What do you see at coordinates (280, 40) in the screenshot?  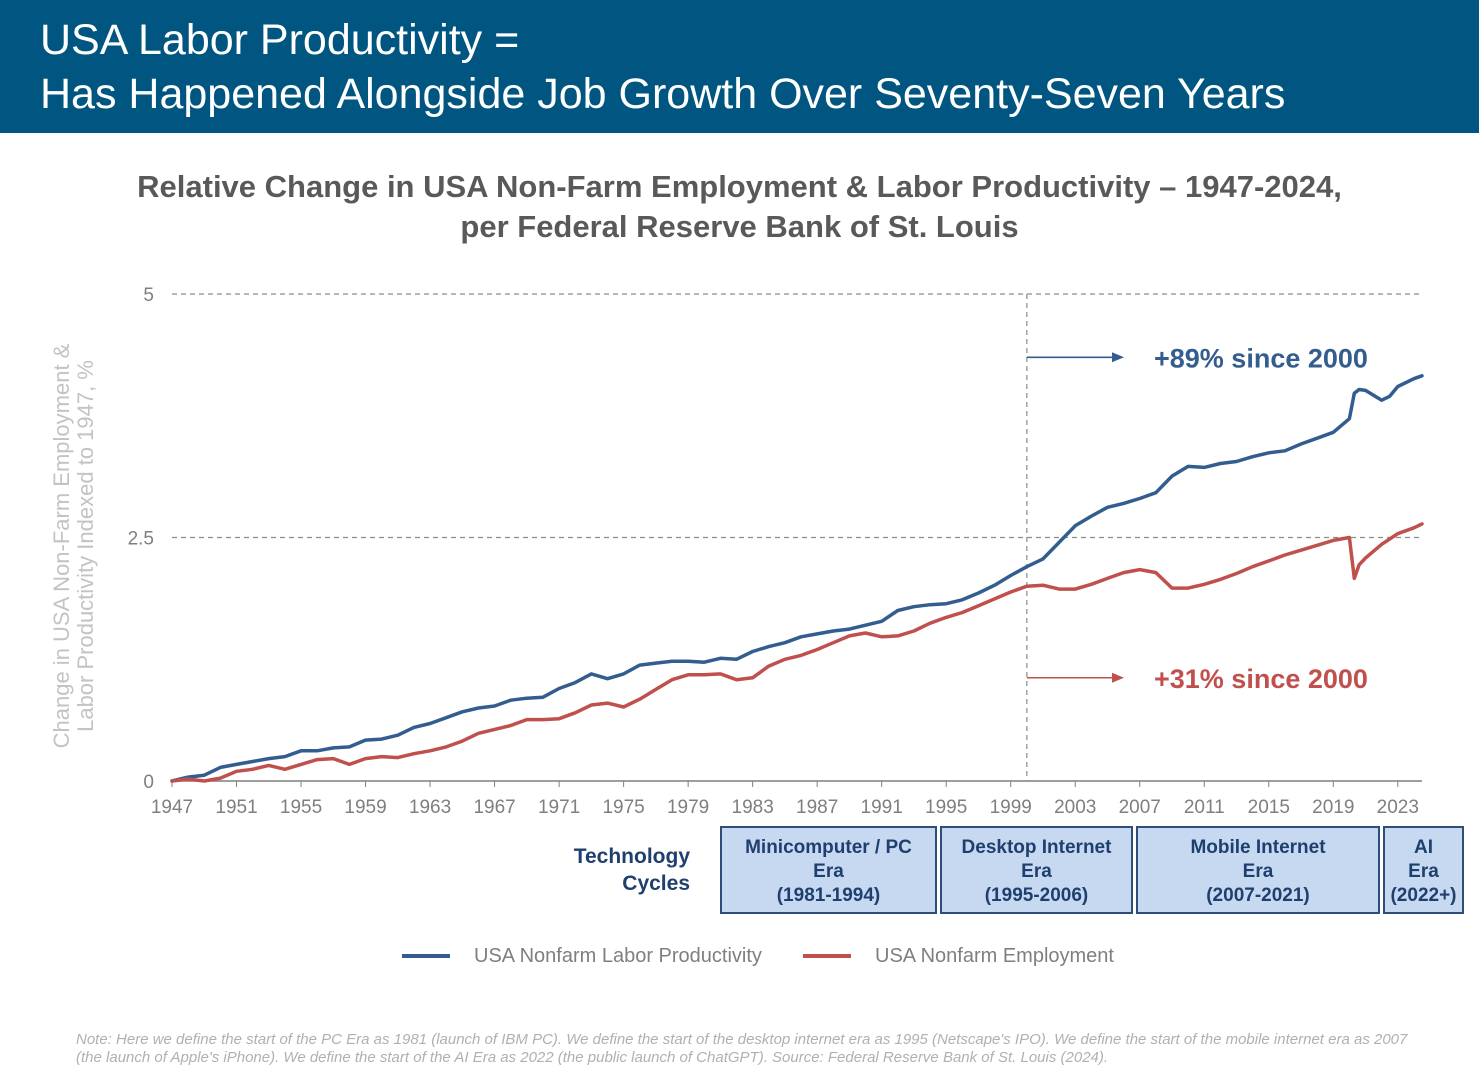 I see `slide-title-line-1: USA Labor Productivity =` at bounding box center [280, 40].